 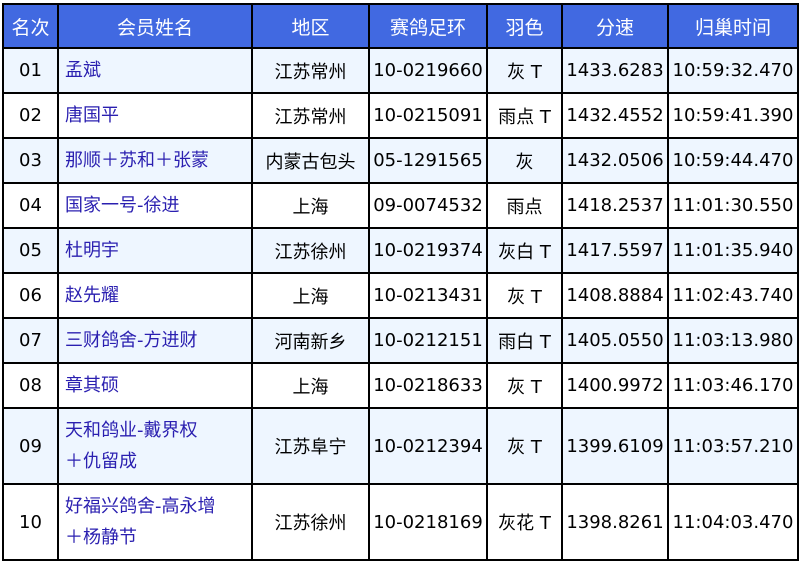 What do you see at coordinates (92, 250) in the screenshot?
I see `member-name-line: 杜明宇` at bounding box center [92, 250].